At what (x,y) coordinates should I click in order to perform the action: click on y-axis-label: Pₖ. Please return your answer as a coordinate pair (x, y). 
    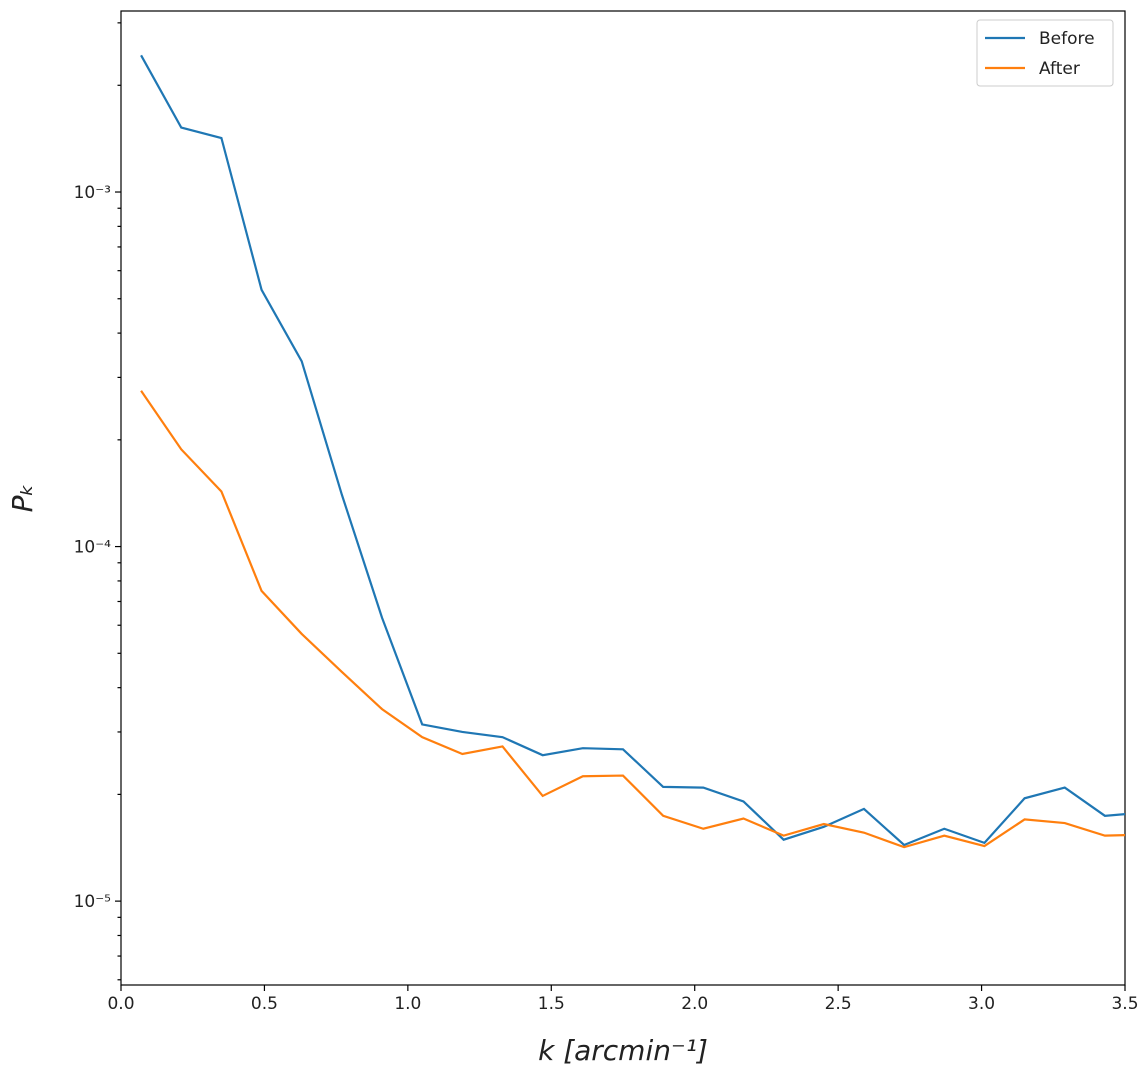
    Looking at the image, I should click on (22, 498).